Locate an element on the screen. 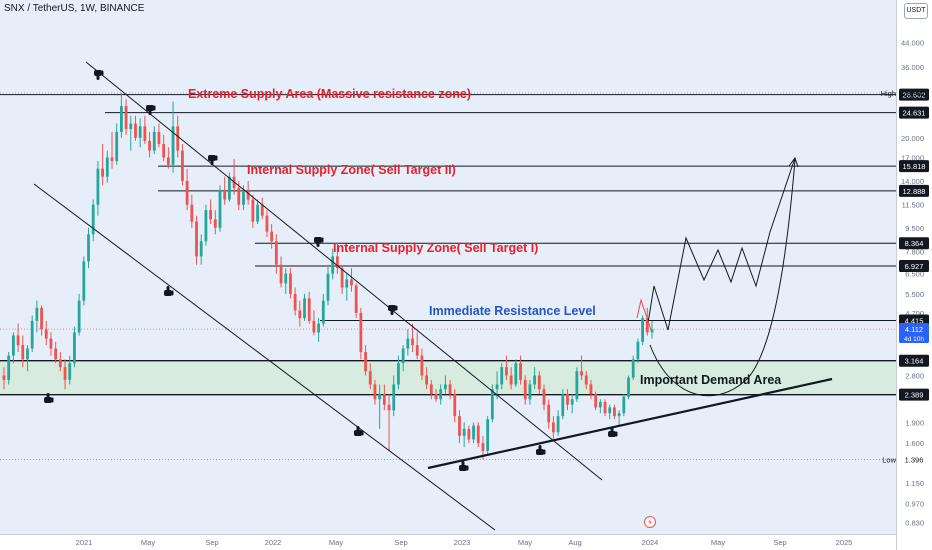  ascending-support-line is located at coordinates (630, 423).